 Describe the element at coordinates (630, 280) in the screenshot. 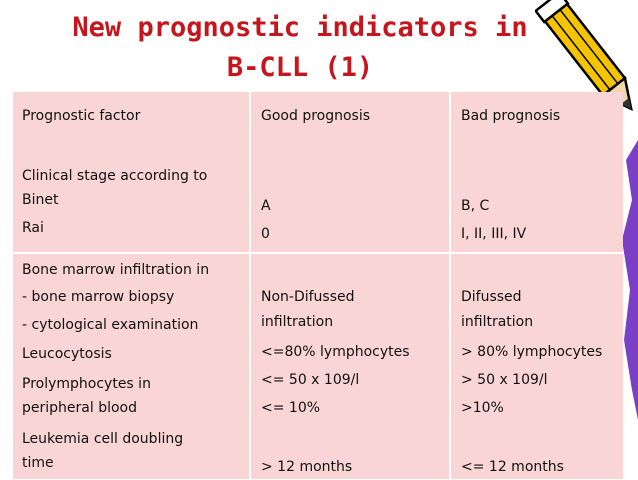

I see `decorative-shape` at that location.